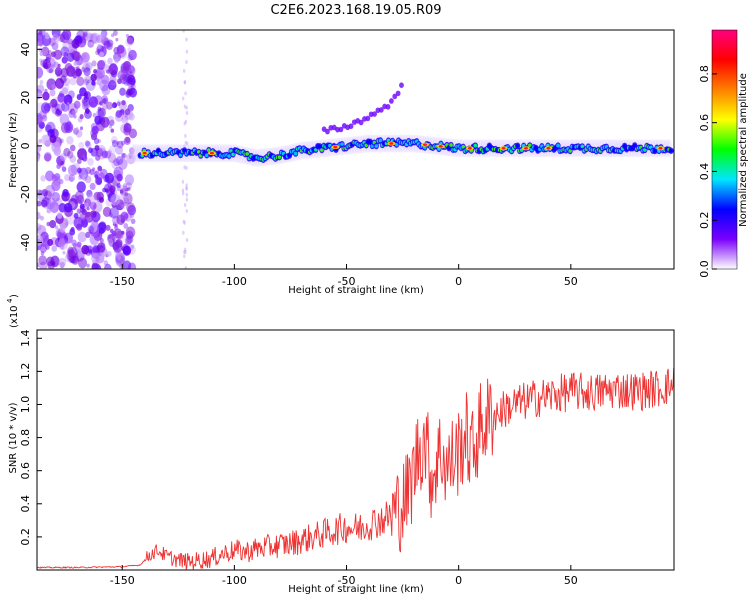  Describe the element at coordinates (704, 220) in the screenshot. I see `colorbar-tick-label: 0.2` at that location.